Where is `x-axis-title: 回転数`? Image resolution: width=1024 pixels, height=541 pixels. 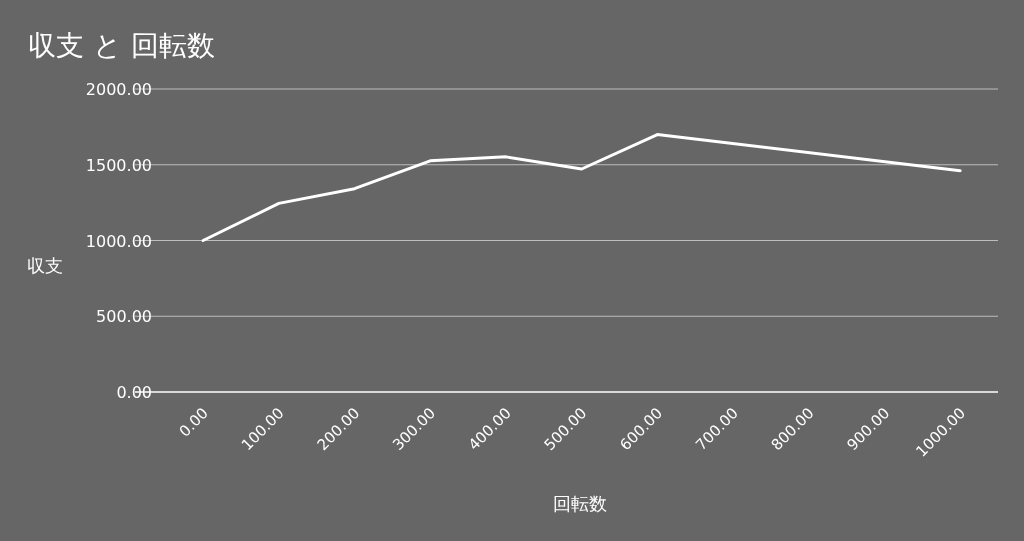
x-axis-title: 回転数 is located at coordinates (580, 503).